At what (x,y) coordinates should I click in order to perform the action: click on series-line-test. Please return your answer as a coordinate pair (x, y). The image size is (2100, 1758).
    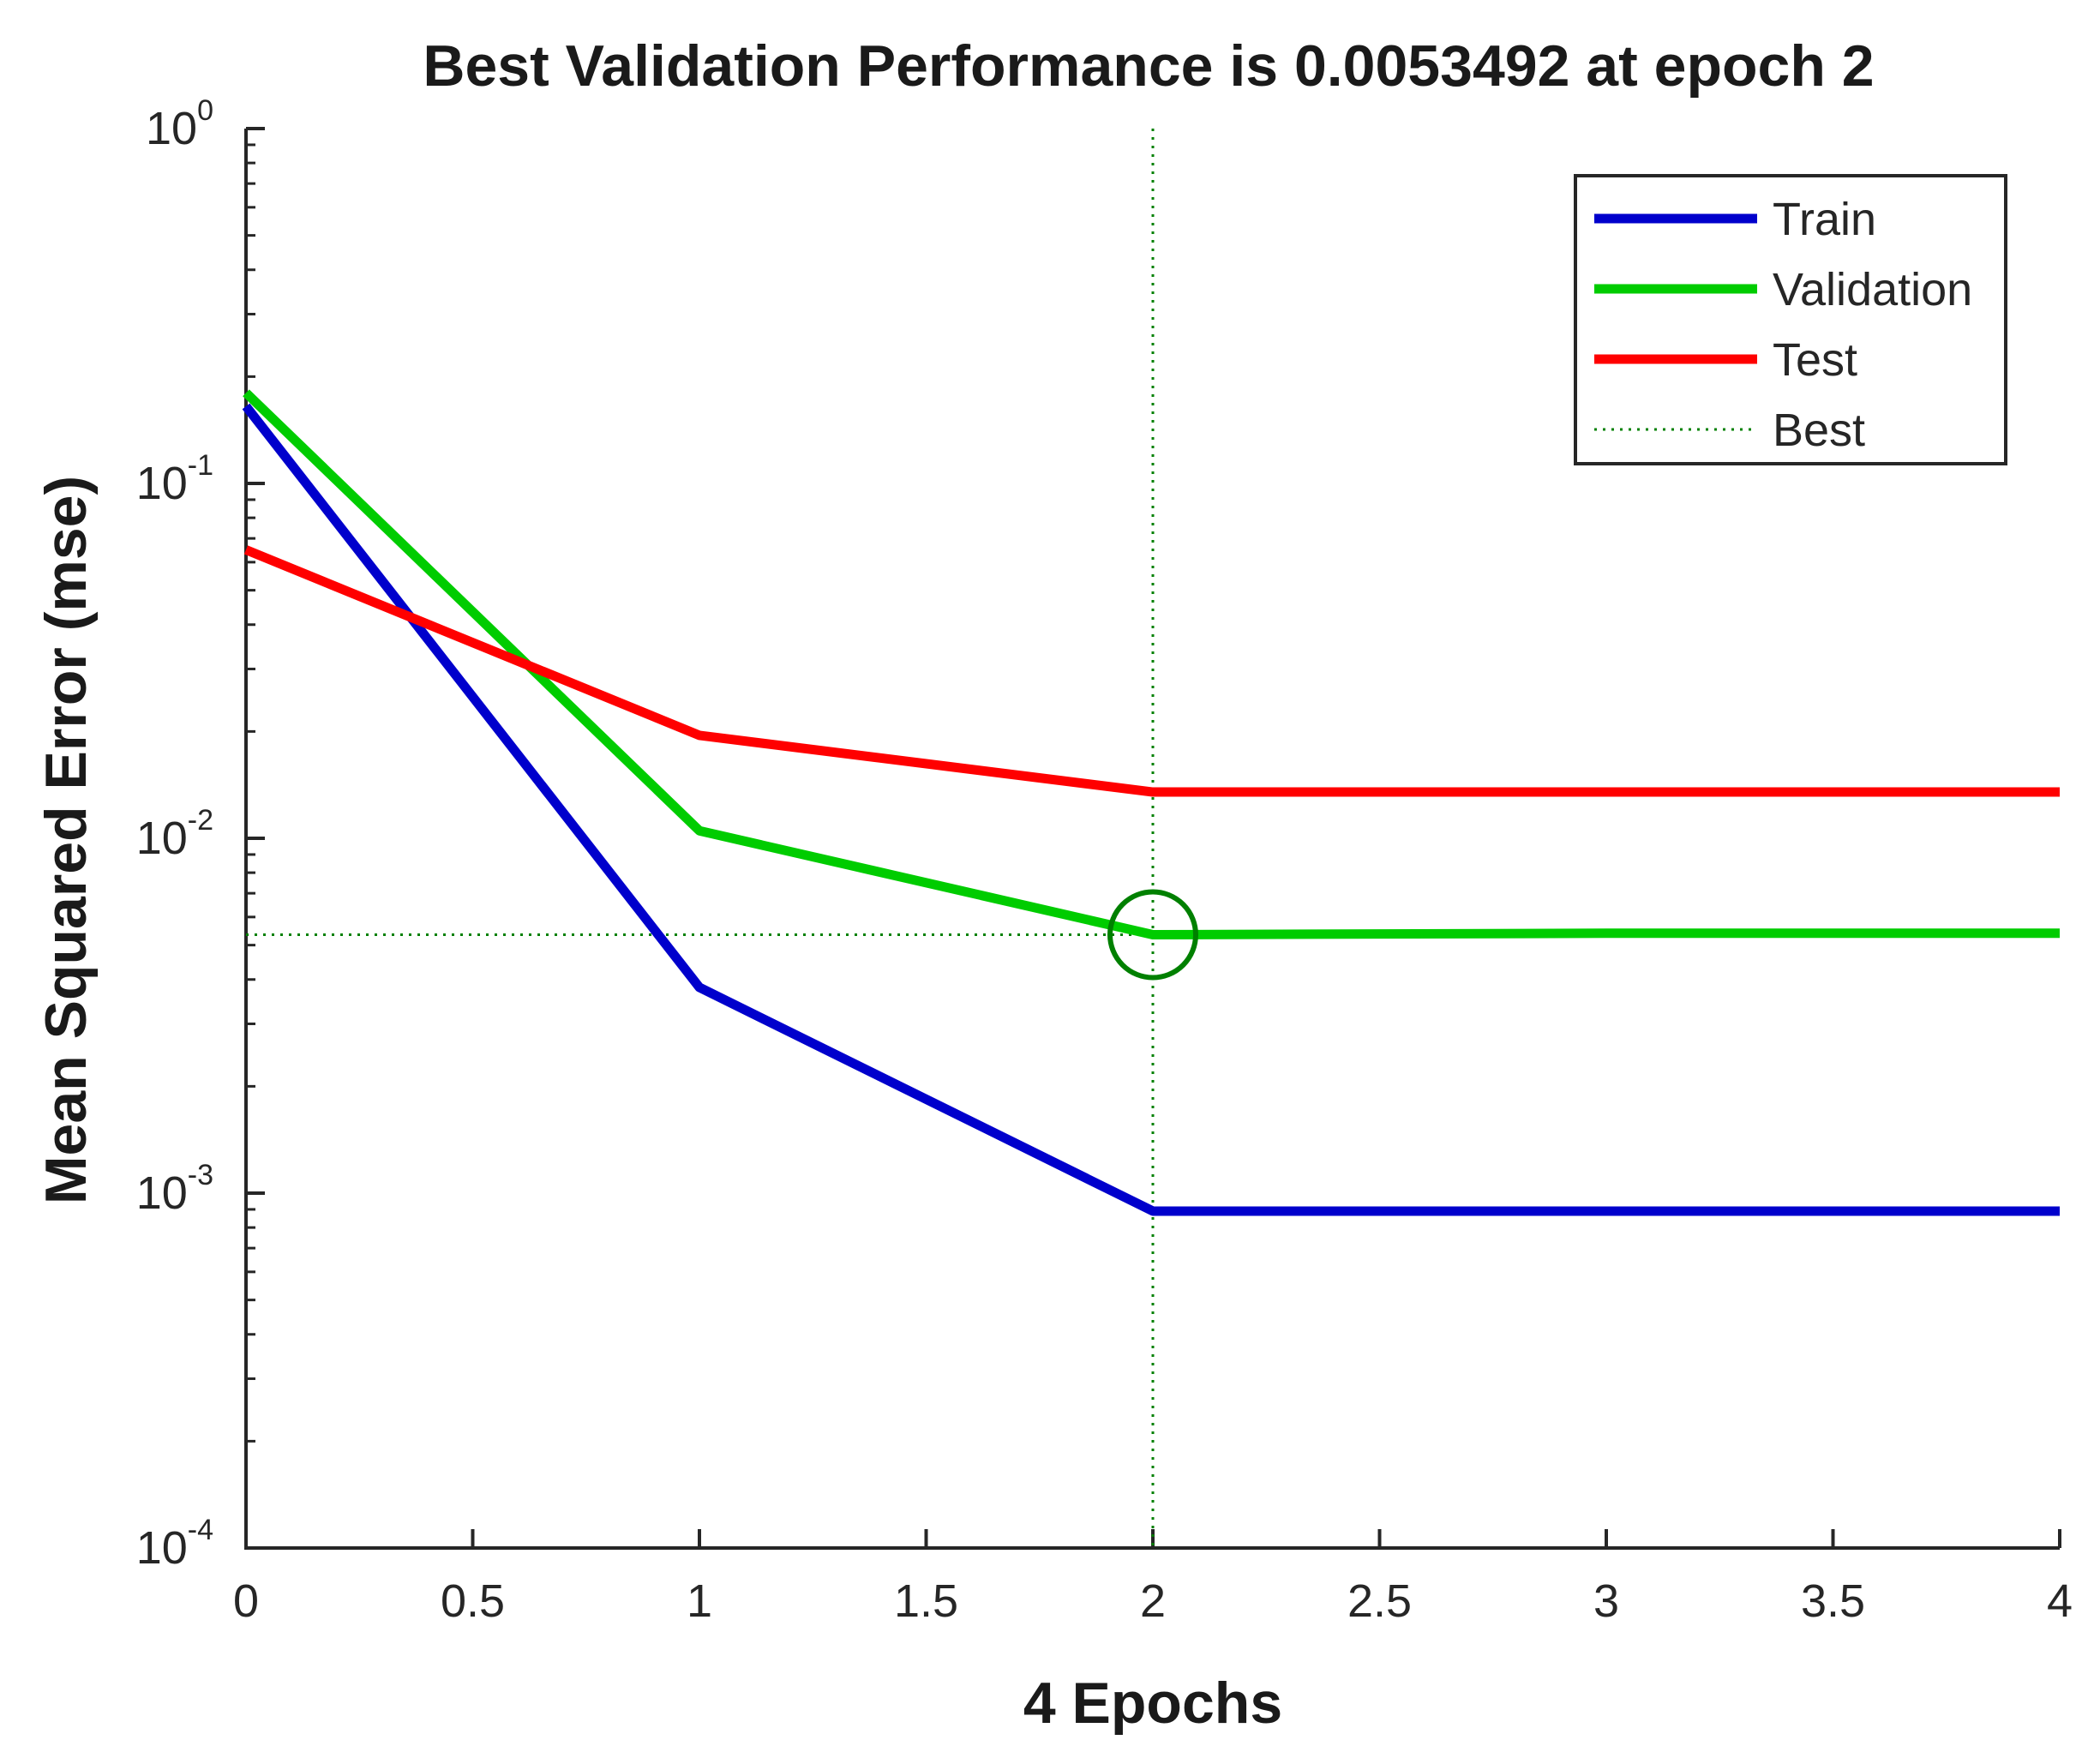
    Looking at the image, I should click on (1151, 671).